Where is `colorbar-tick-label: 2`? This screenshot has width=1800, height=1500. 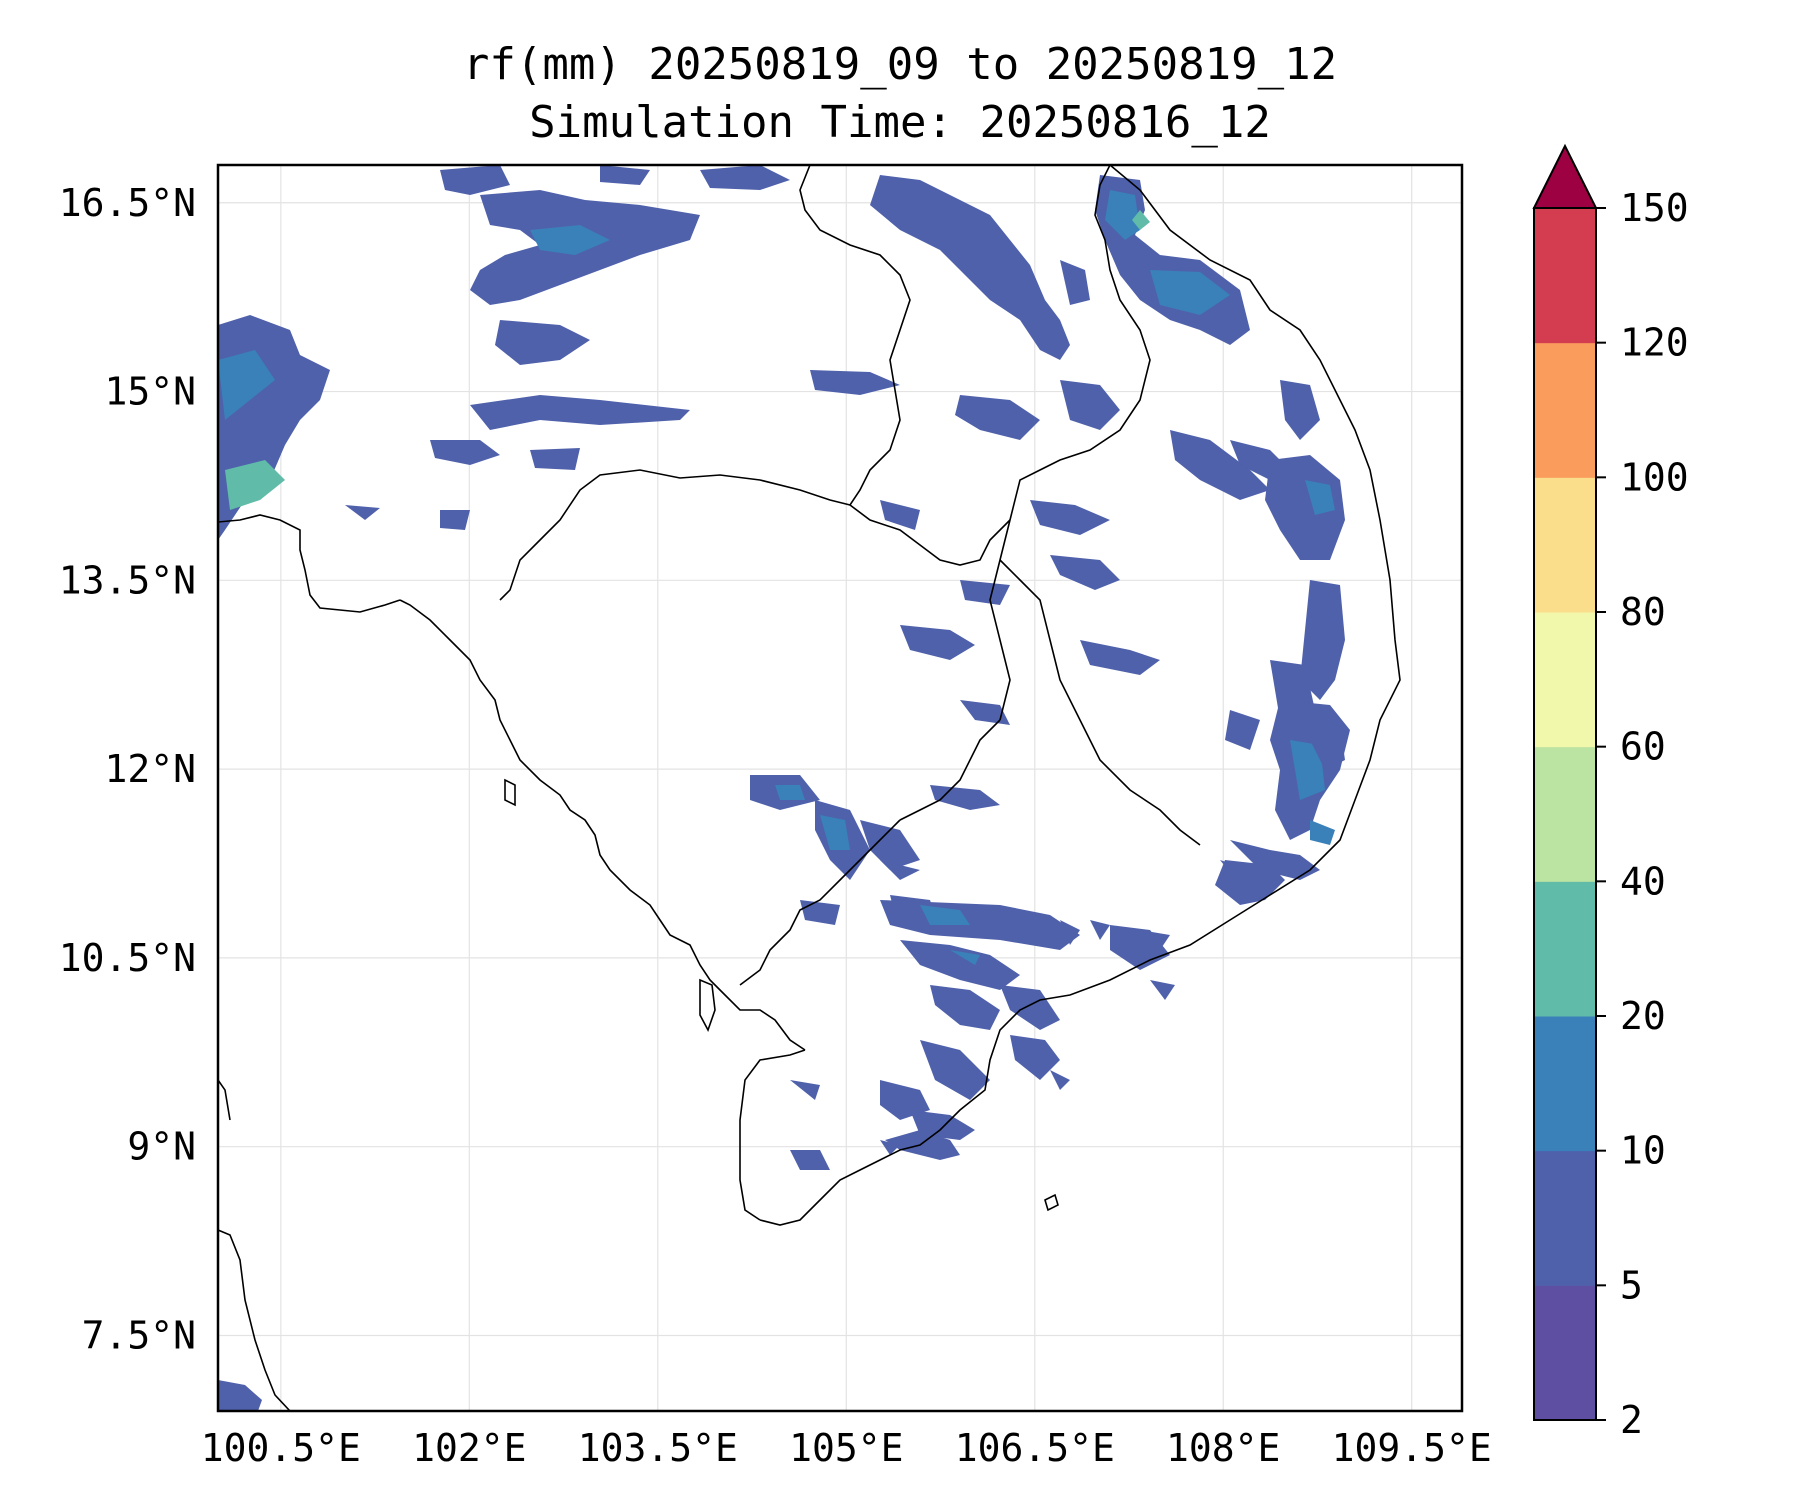
colorbar-tick-label: 2 is located at coordinates (1631, 1420).